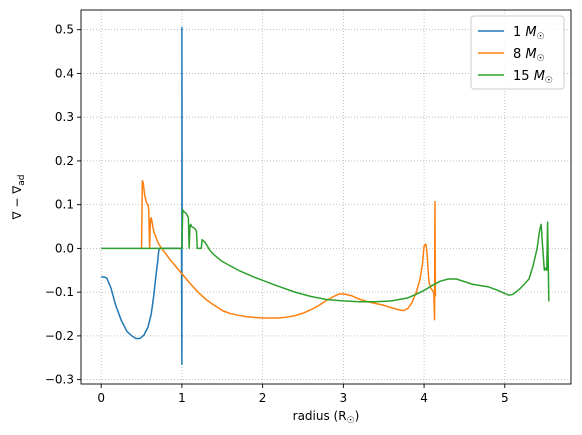 The width and height of the screenshot is (582, 435). I want to click on y-tick-label: −0.3, so click(59, 380).